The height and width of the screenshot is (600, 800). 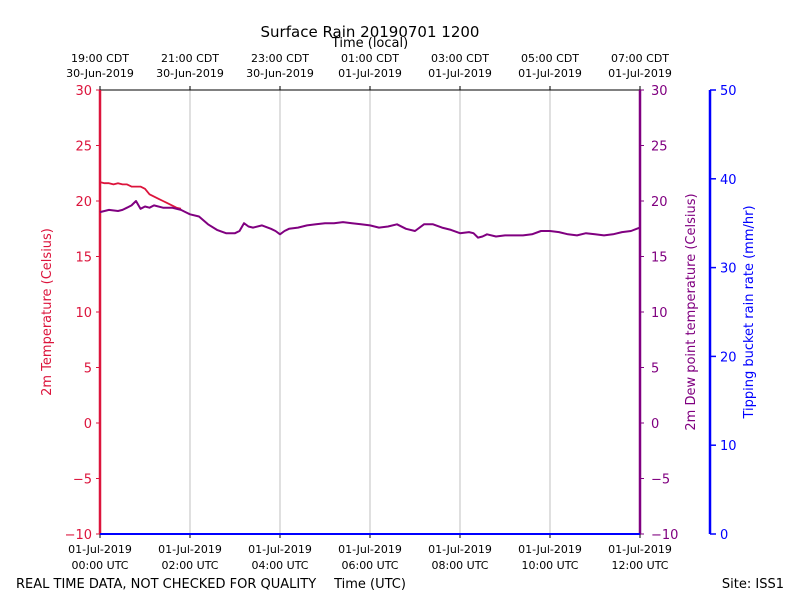 I want to click on utc-tick-time: 00:00 UTC, so click(x=99, y=565).